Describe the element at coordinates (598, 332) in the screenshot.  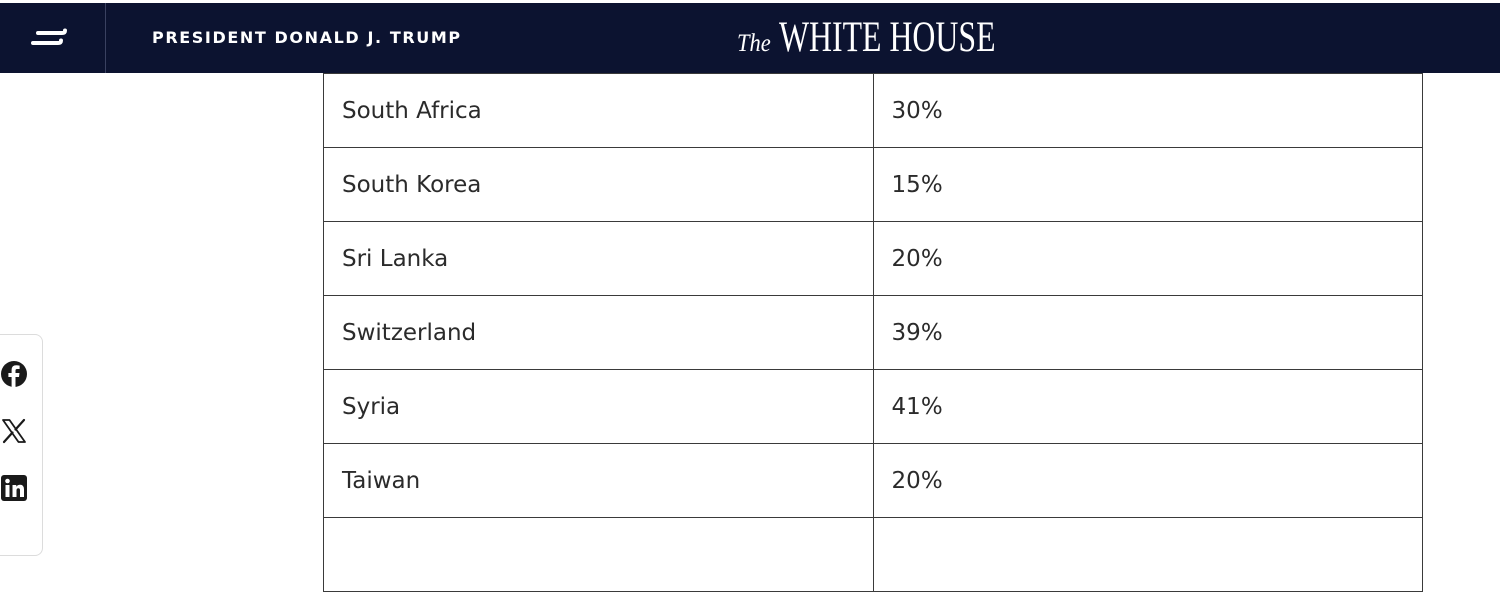
I see `country-cell: Switzerland` at that location.